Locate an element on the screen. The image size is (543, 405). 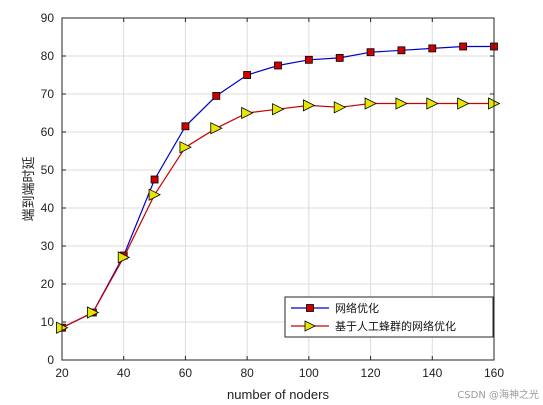
y-tick-label: 20 is located at coordinates (48, 284).